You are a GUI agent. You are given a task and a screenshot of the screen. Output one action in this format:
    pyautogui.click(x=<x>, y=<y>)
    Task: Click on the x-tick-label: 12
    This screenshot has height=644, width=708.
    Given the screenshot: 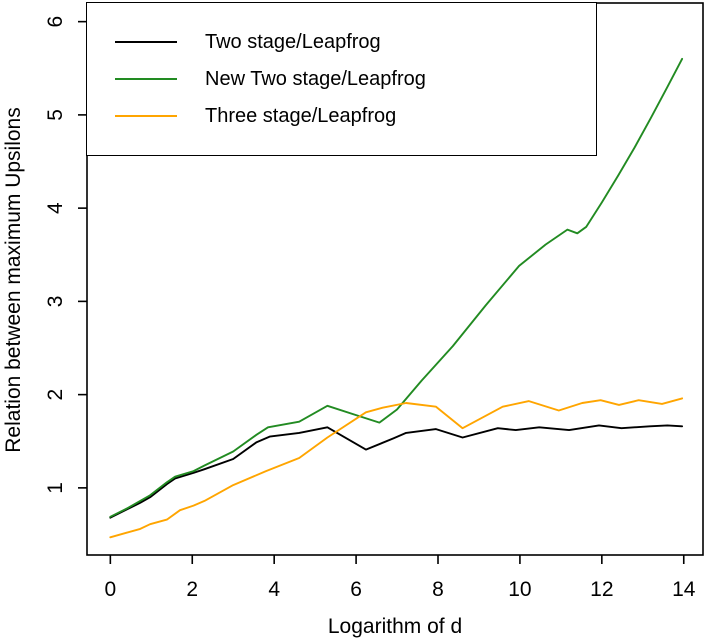 What is the action you would take?
    pyautogui.click(x=601, y=589)
    